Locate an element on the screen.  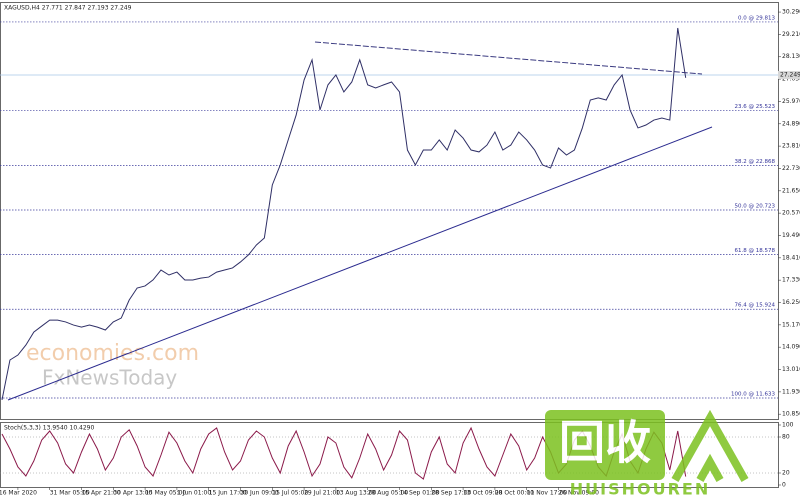
fib-label: 50.0 @ 20.723 is located at coordinates (755, 206).